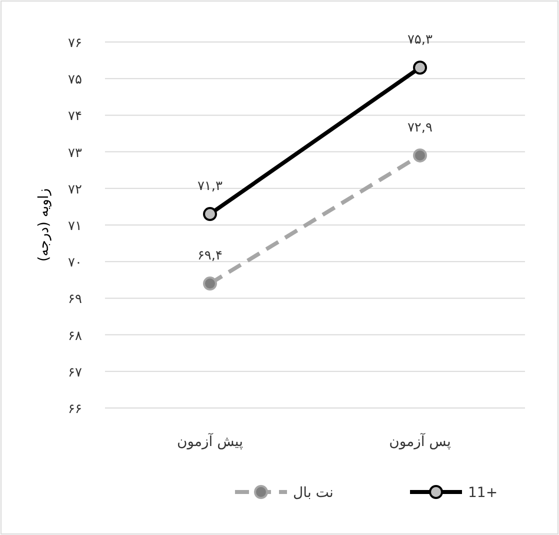 The width and height of the screenshot is (559, 535). What do you see at coordinates (483, 493) in the screenshot?
I see `legend-label: 11+` at bounding box center [483, 493].